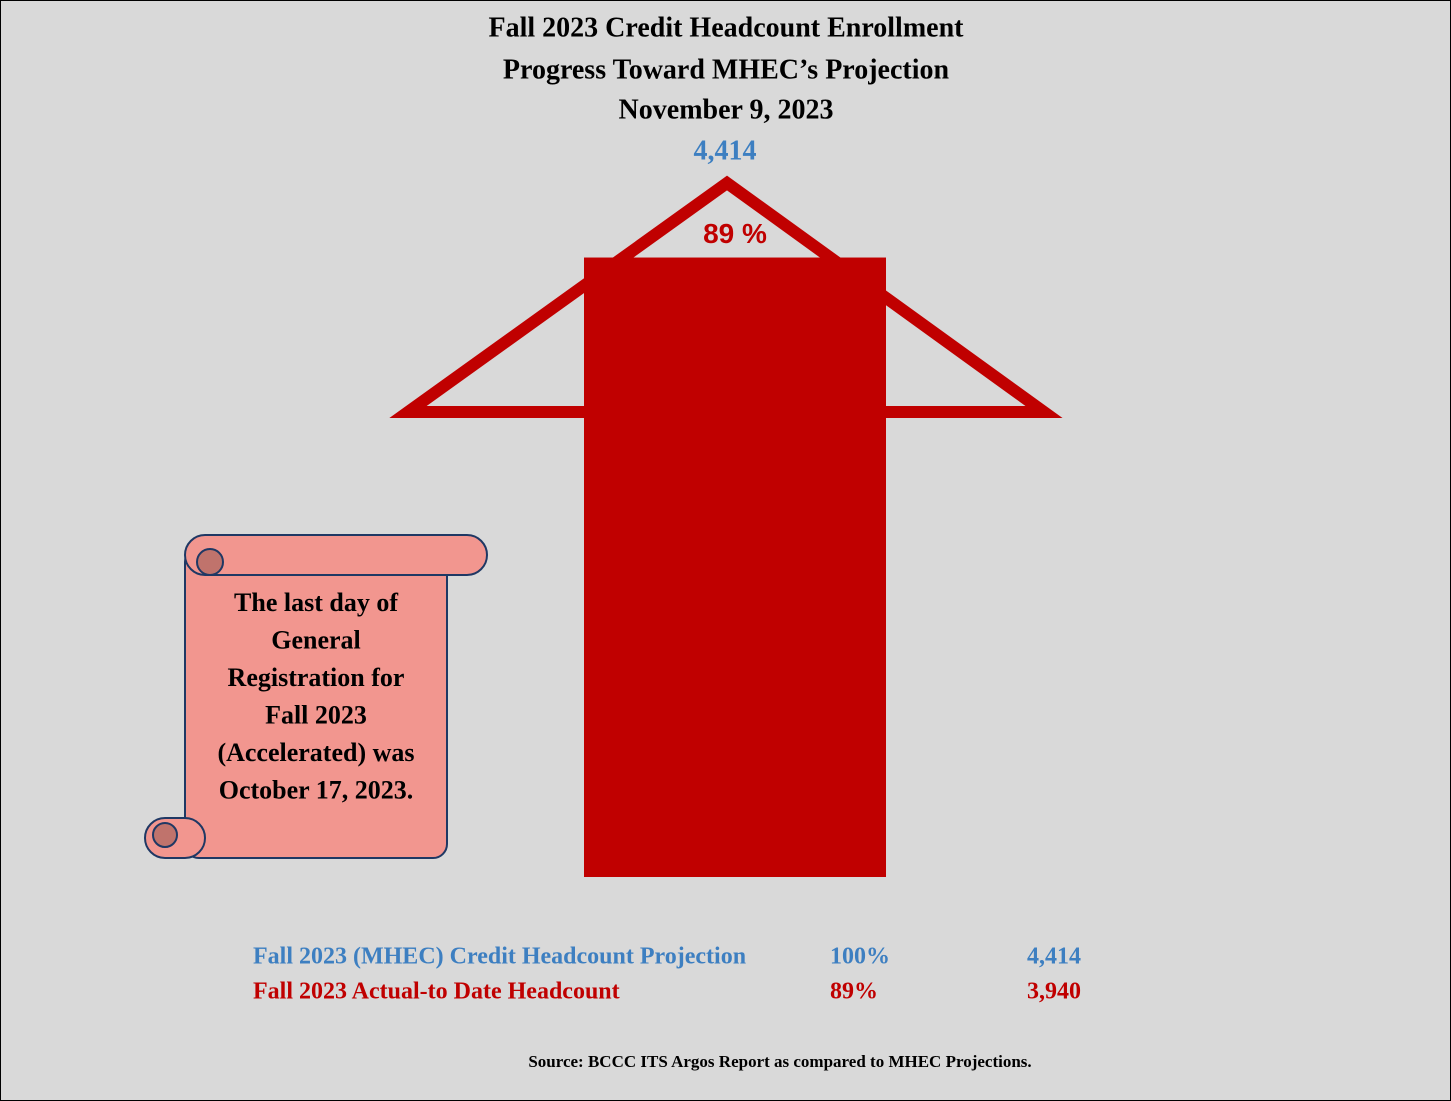 The width and height of the screenshot is (1451, 1101). What do you see at coordinates (726, 69) in the screenshot?
I see `chart-title: Progress Toward MHEC’s Projection` at bounding box center [726, 69].